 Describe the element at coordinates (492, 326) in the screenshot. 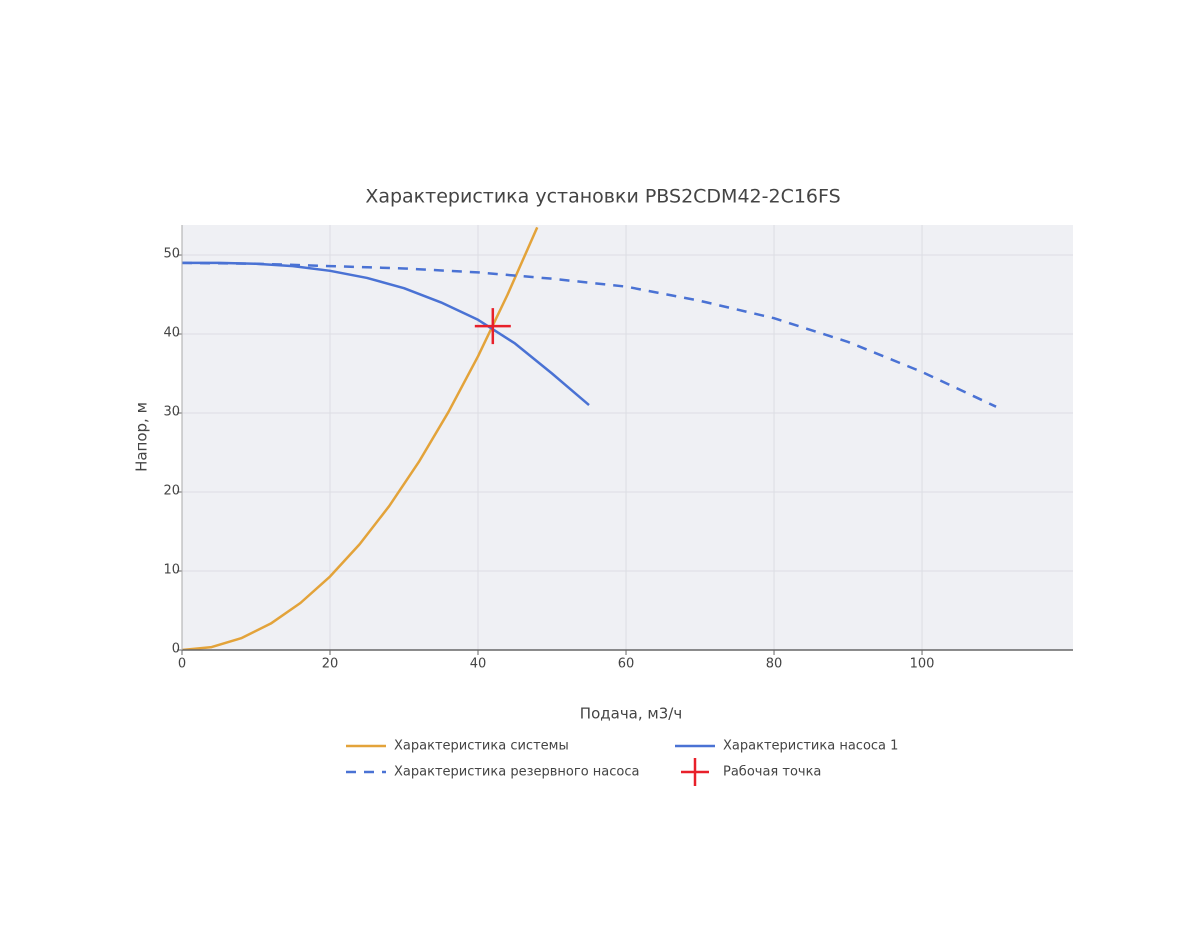

I see `operating-point` at that location.